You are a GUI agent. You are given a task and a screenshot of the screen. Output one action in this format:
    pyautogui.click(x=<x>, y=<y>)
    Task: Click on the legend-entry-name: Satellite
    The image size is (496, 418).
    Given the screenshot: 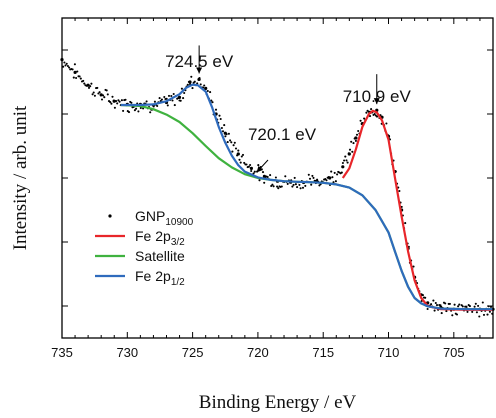 What is the action you would take?
    pyautogui.click(x=160, y=256)
    